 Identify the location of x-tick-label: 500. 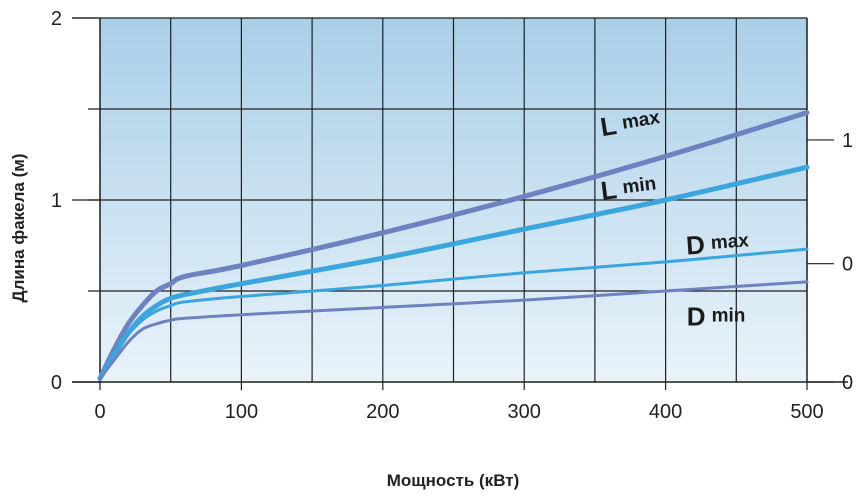
(806, 412).